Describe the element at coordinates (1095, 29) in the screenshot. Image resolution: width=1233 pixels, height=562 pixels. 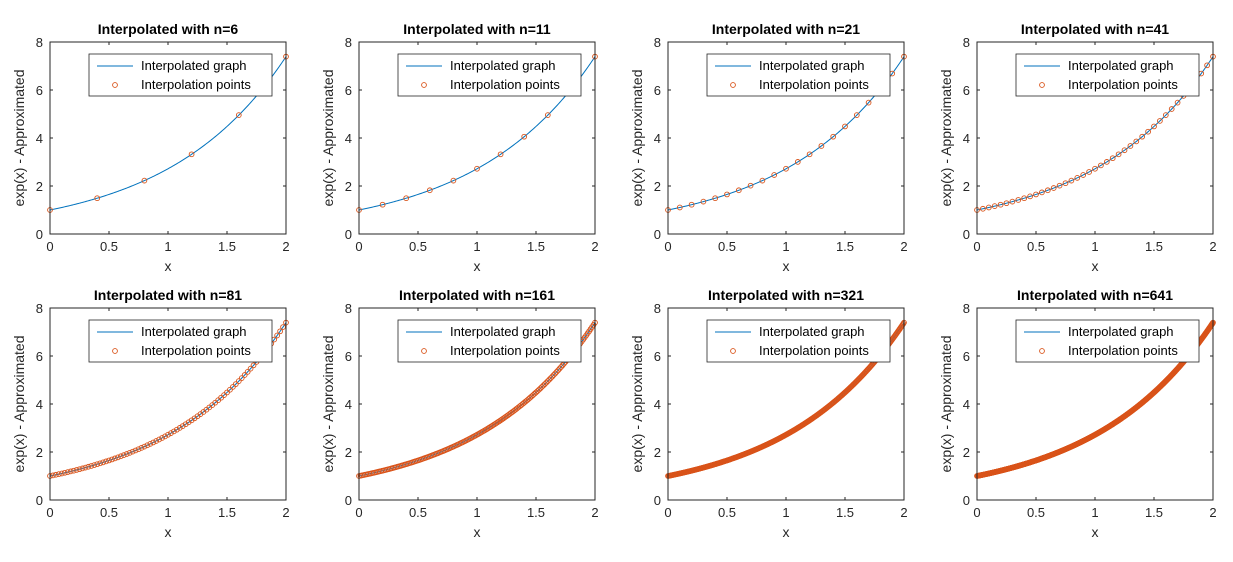
I see `chart-title: Interpolated with n=41` at that location.